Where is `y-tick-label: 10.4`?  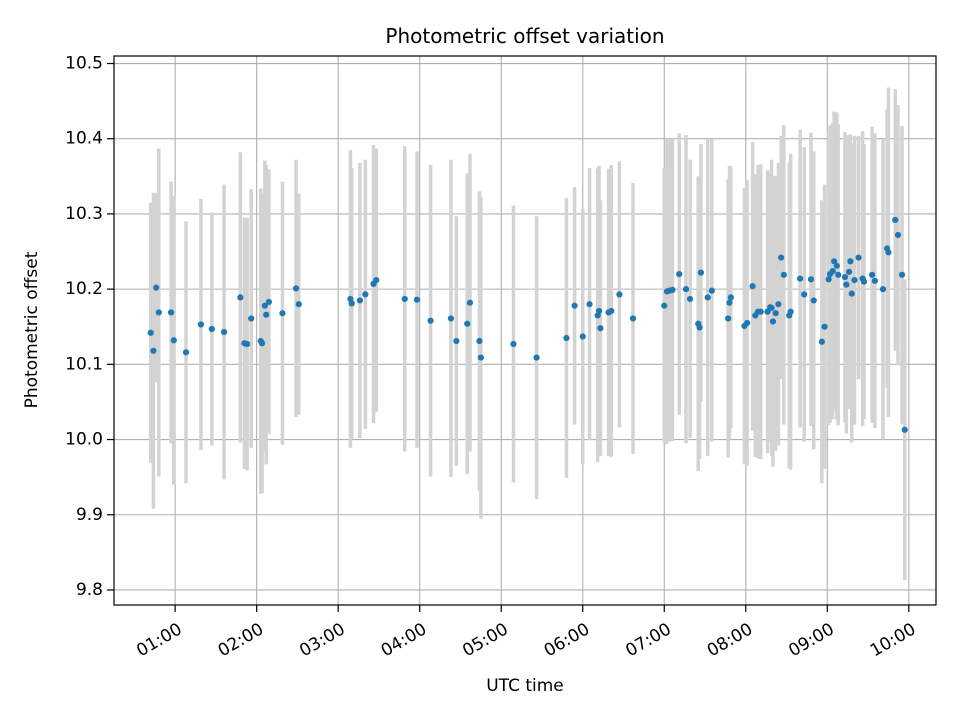 y-tick-label: 10.4 is located at coordinates (84, 139).